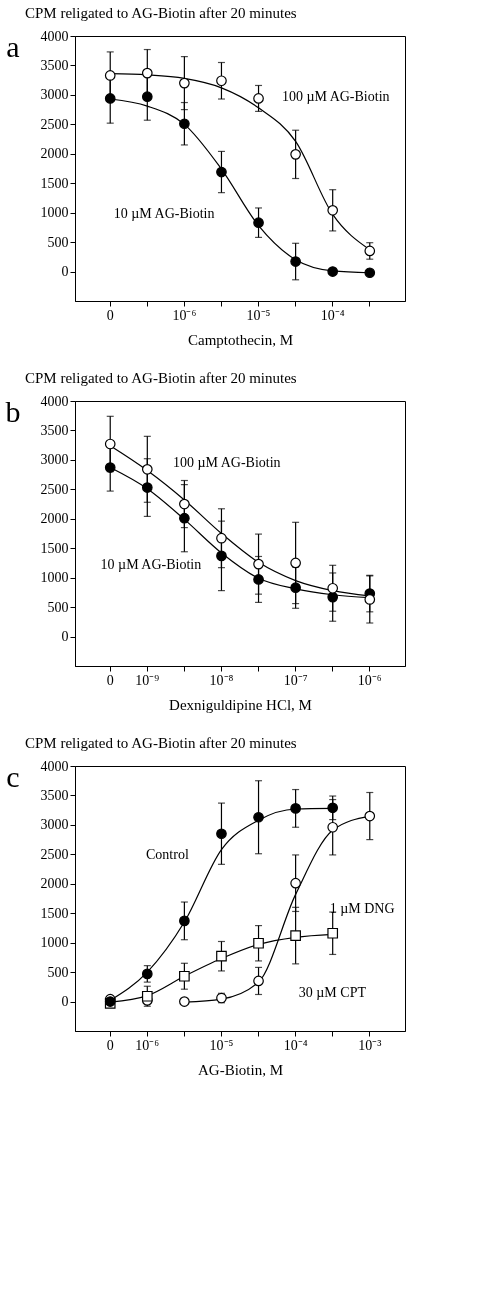 This screenshot has height=1291, width=489. Describe the element at coordinates (295, 680) in the screenshot. I see `x-tick-label: 10⁻⁷` at that location.